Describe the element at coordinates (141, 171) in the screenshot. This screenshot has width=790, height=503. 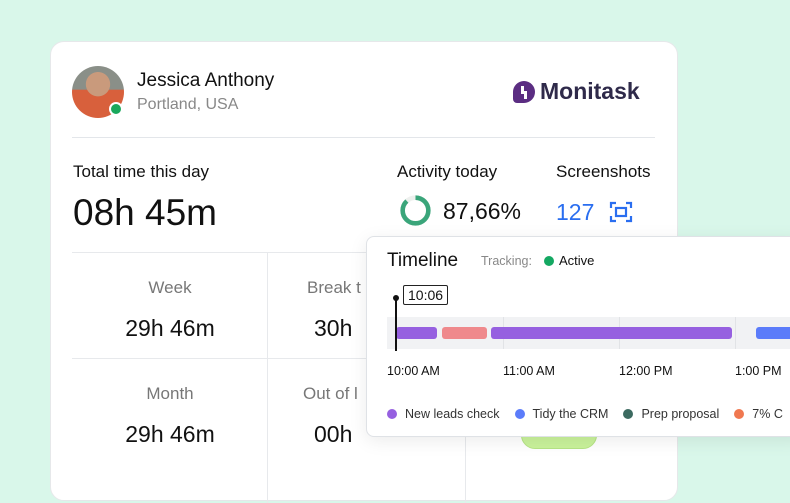
I see `total-time-label: Total time this day` at that location.